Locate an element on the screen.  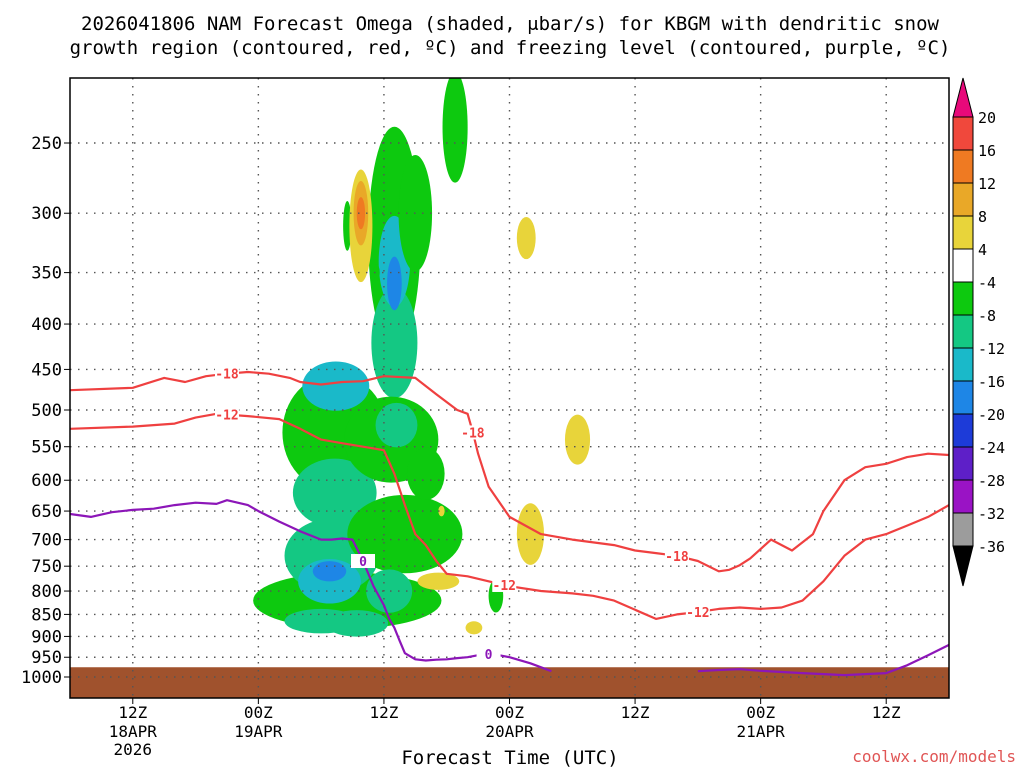
colorbar-top-arrow is located at coordinates (963, 97).